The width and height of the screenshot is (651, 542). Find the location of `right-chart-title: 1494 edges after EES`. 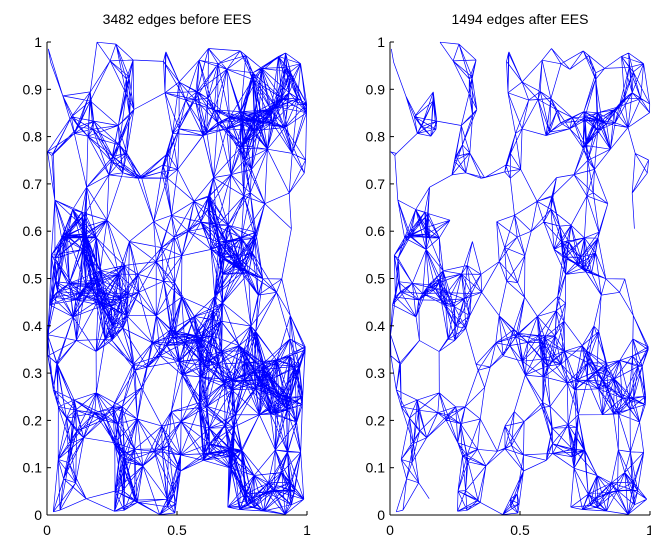

right-chart-title: 1494 edges after EES is located at coordinates (520, 19).